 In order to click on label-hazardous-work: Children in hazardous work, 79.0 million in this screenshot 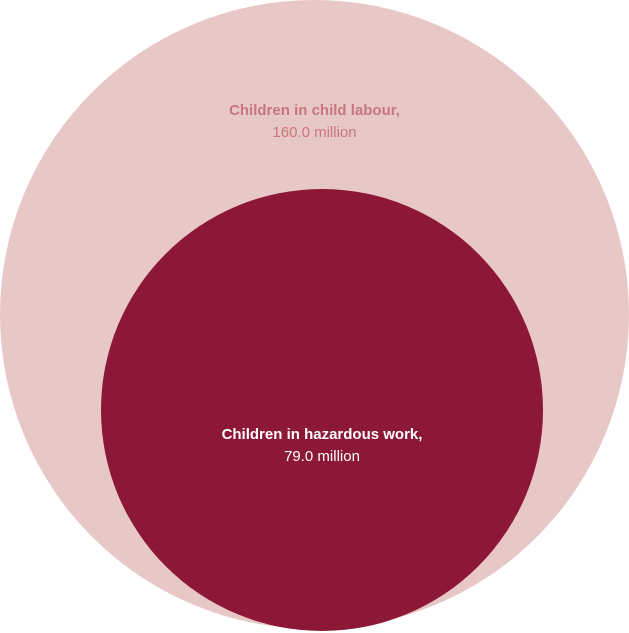, I will do `click(322, 446)`.